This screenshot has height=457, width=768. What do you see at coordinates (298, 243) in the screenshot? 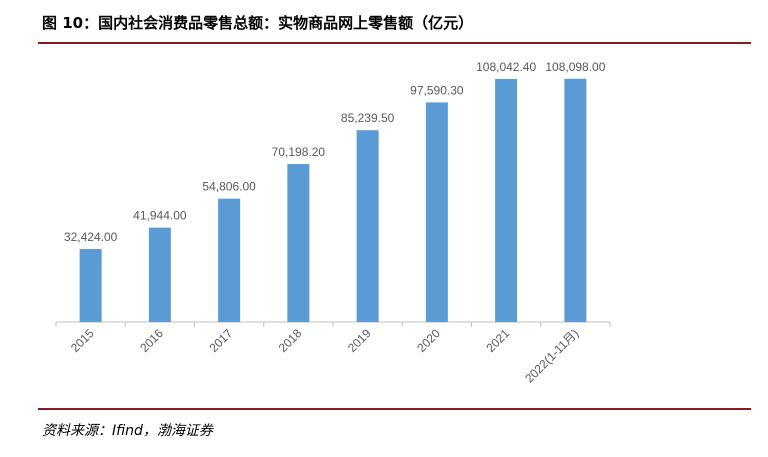
I see `bar-2018` at bounding box center [298, 243].